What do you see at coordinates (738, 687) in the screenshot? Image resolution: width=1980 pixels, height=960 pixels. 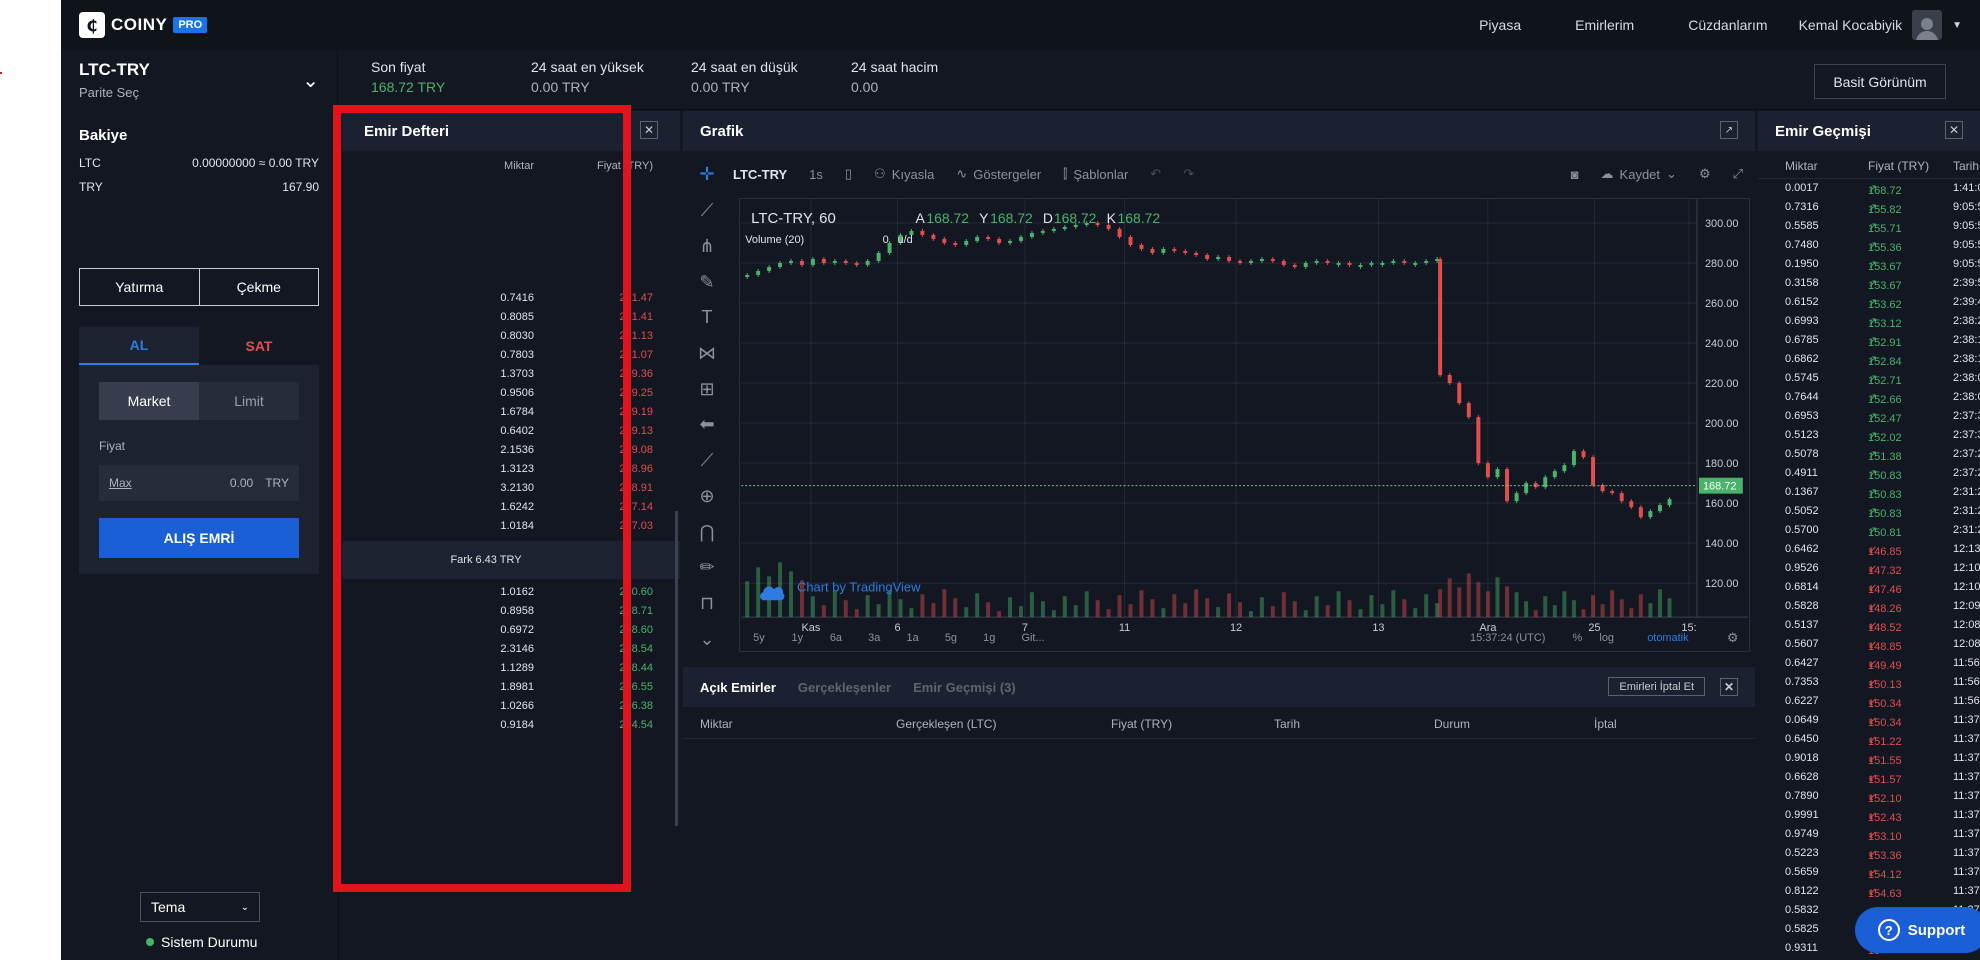 I see `tab-open-orders: Açık Emirler` at bounding box center [738, 687].